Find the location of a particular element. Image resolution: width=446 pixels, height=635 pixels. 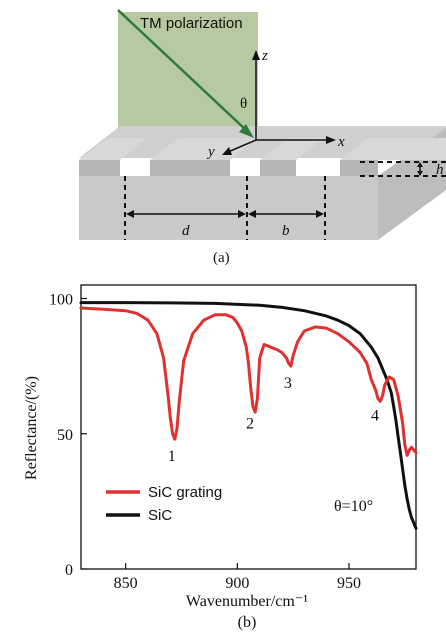

width-b-label: b is located at coordinates (286, 231).